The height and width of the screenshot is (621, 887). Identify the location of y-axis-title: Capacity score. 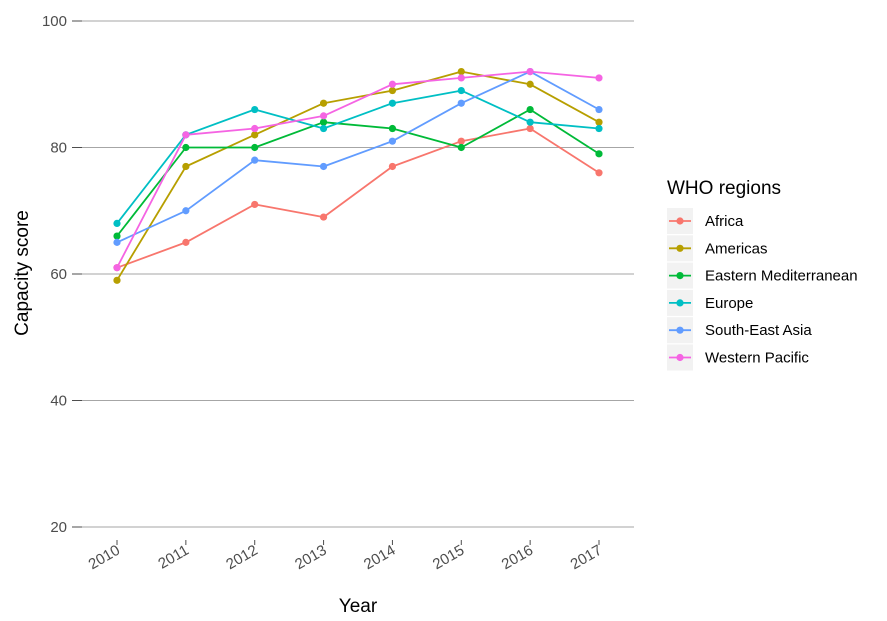
(22, 273).